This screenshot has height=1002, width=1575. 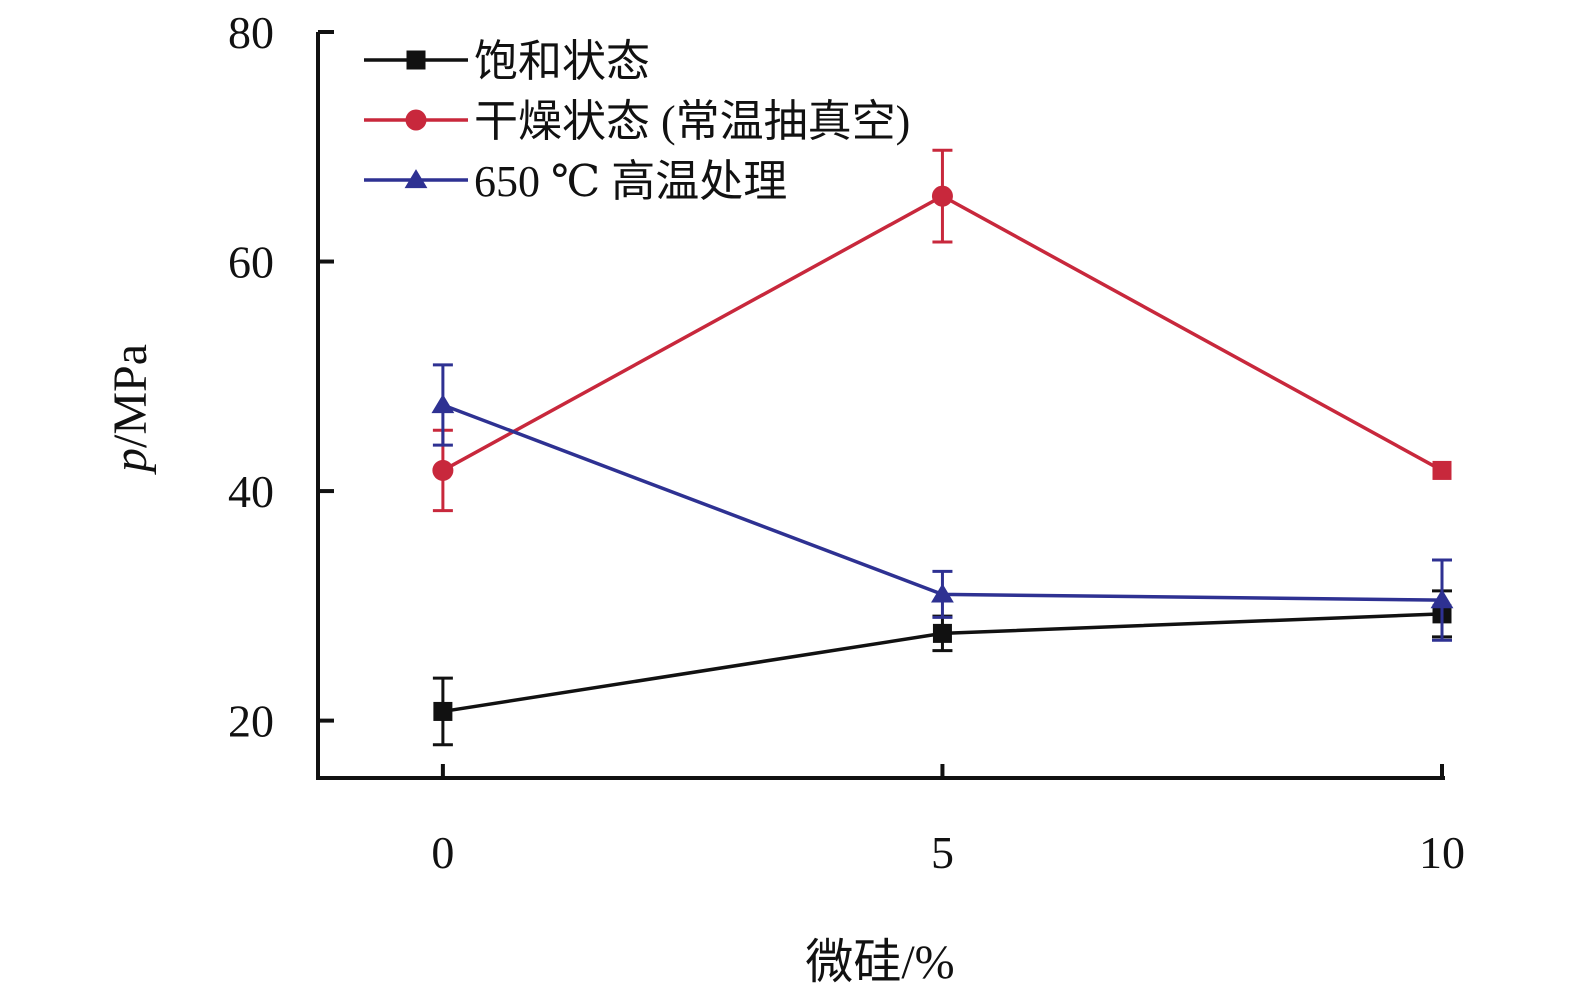 What do you see at coordinates (1442, 852) in the screenshot?
I see `x-tick-label: 10` at bounding box center [1442, 852].